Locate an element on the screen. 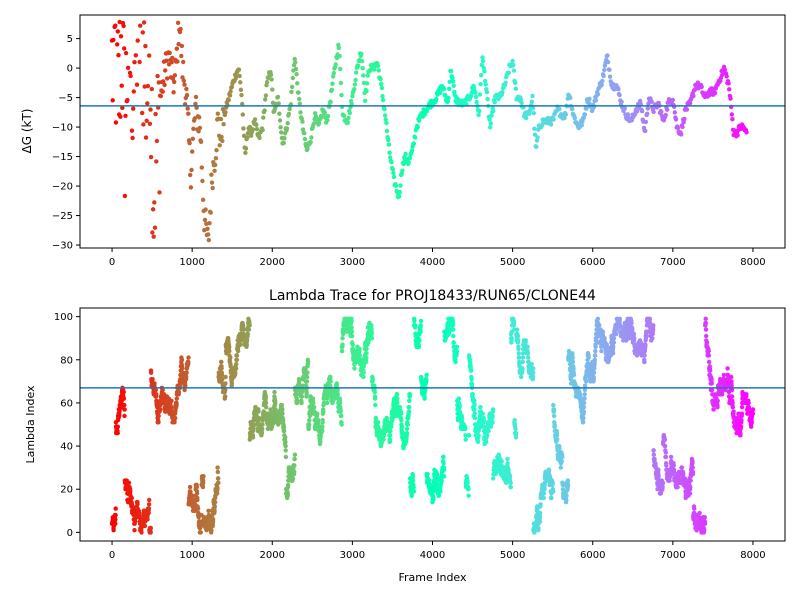  delta-g-y-tick-label: −20 is located at coordinates (62, 187).